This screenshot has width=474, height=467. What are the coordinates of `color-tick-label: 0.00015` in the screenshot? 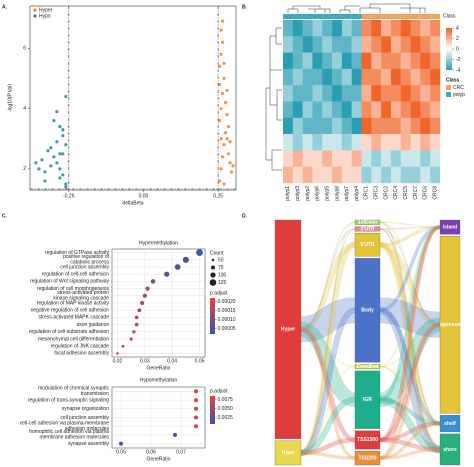 It's located at (227, 311).